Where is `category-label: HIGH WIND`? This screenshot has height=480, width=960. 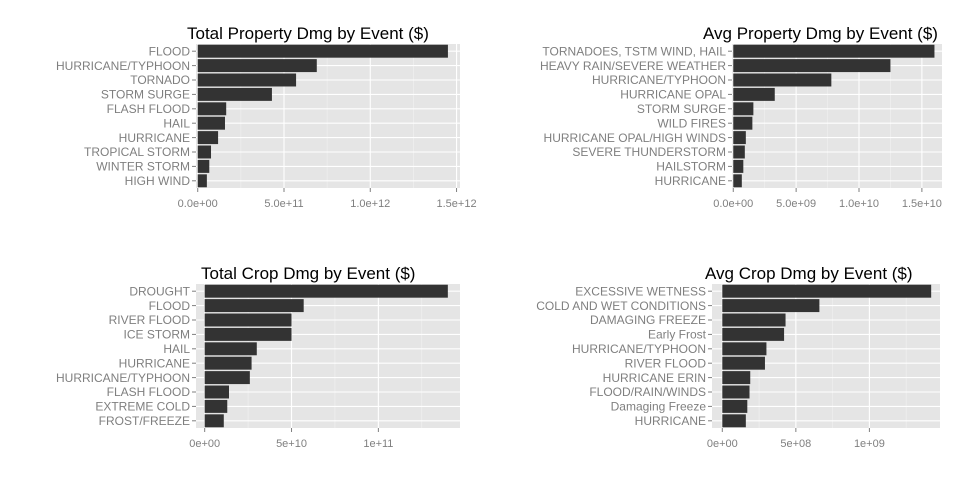 category-label: HIGH WIND is located at coordinates (158, 181).